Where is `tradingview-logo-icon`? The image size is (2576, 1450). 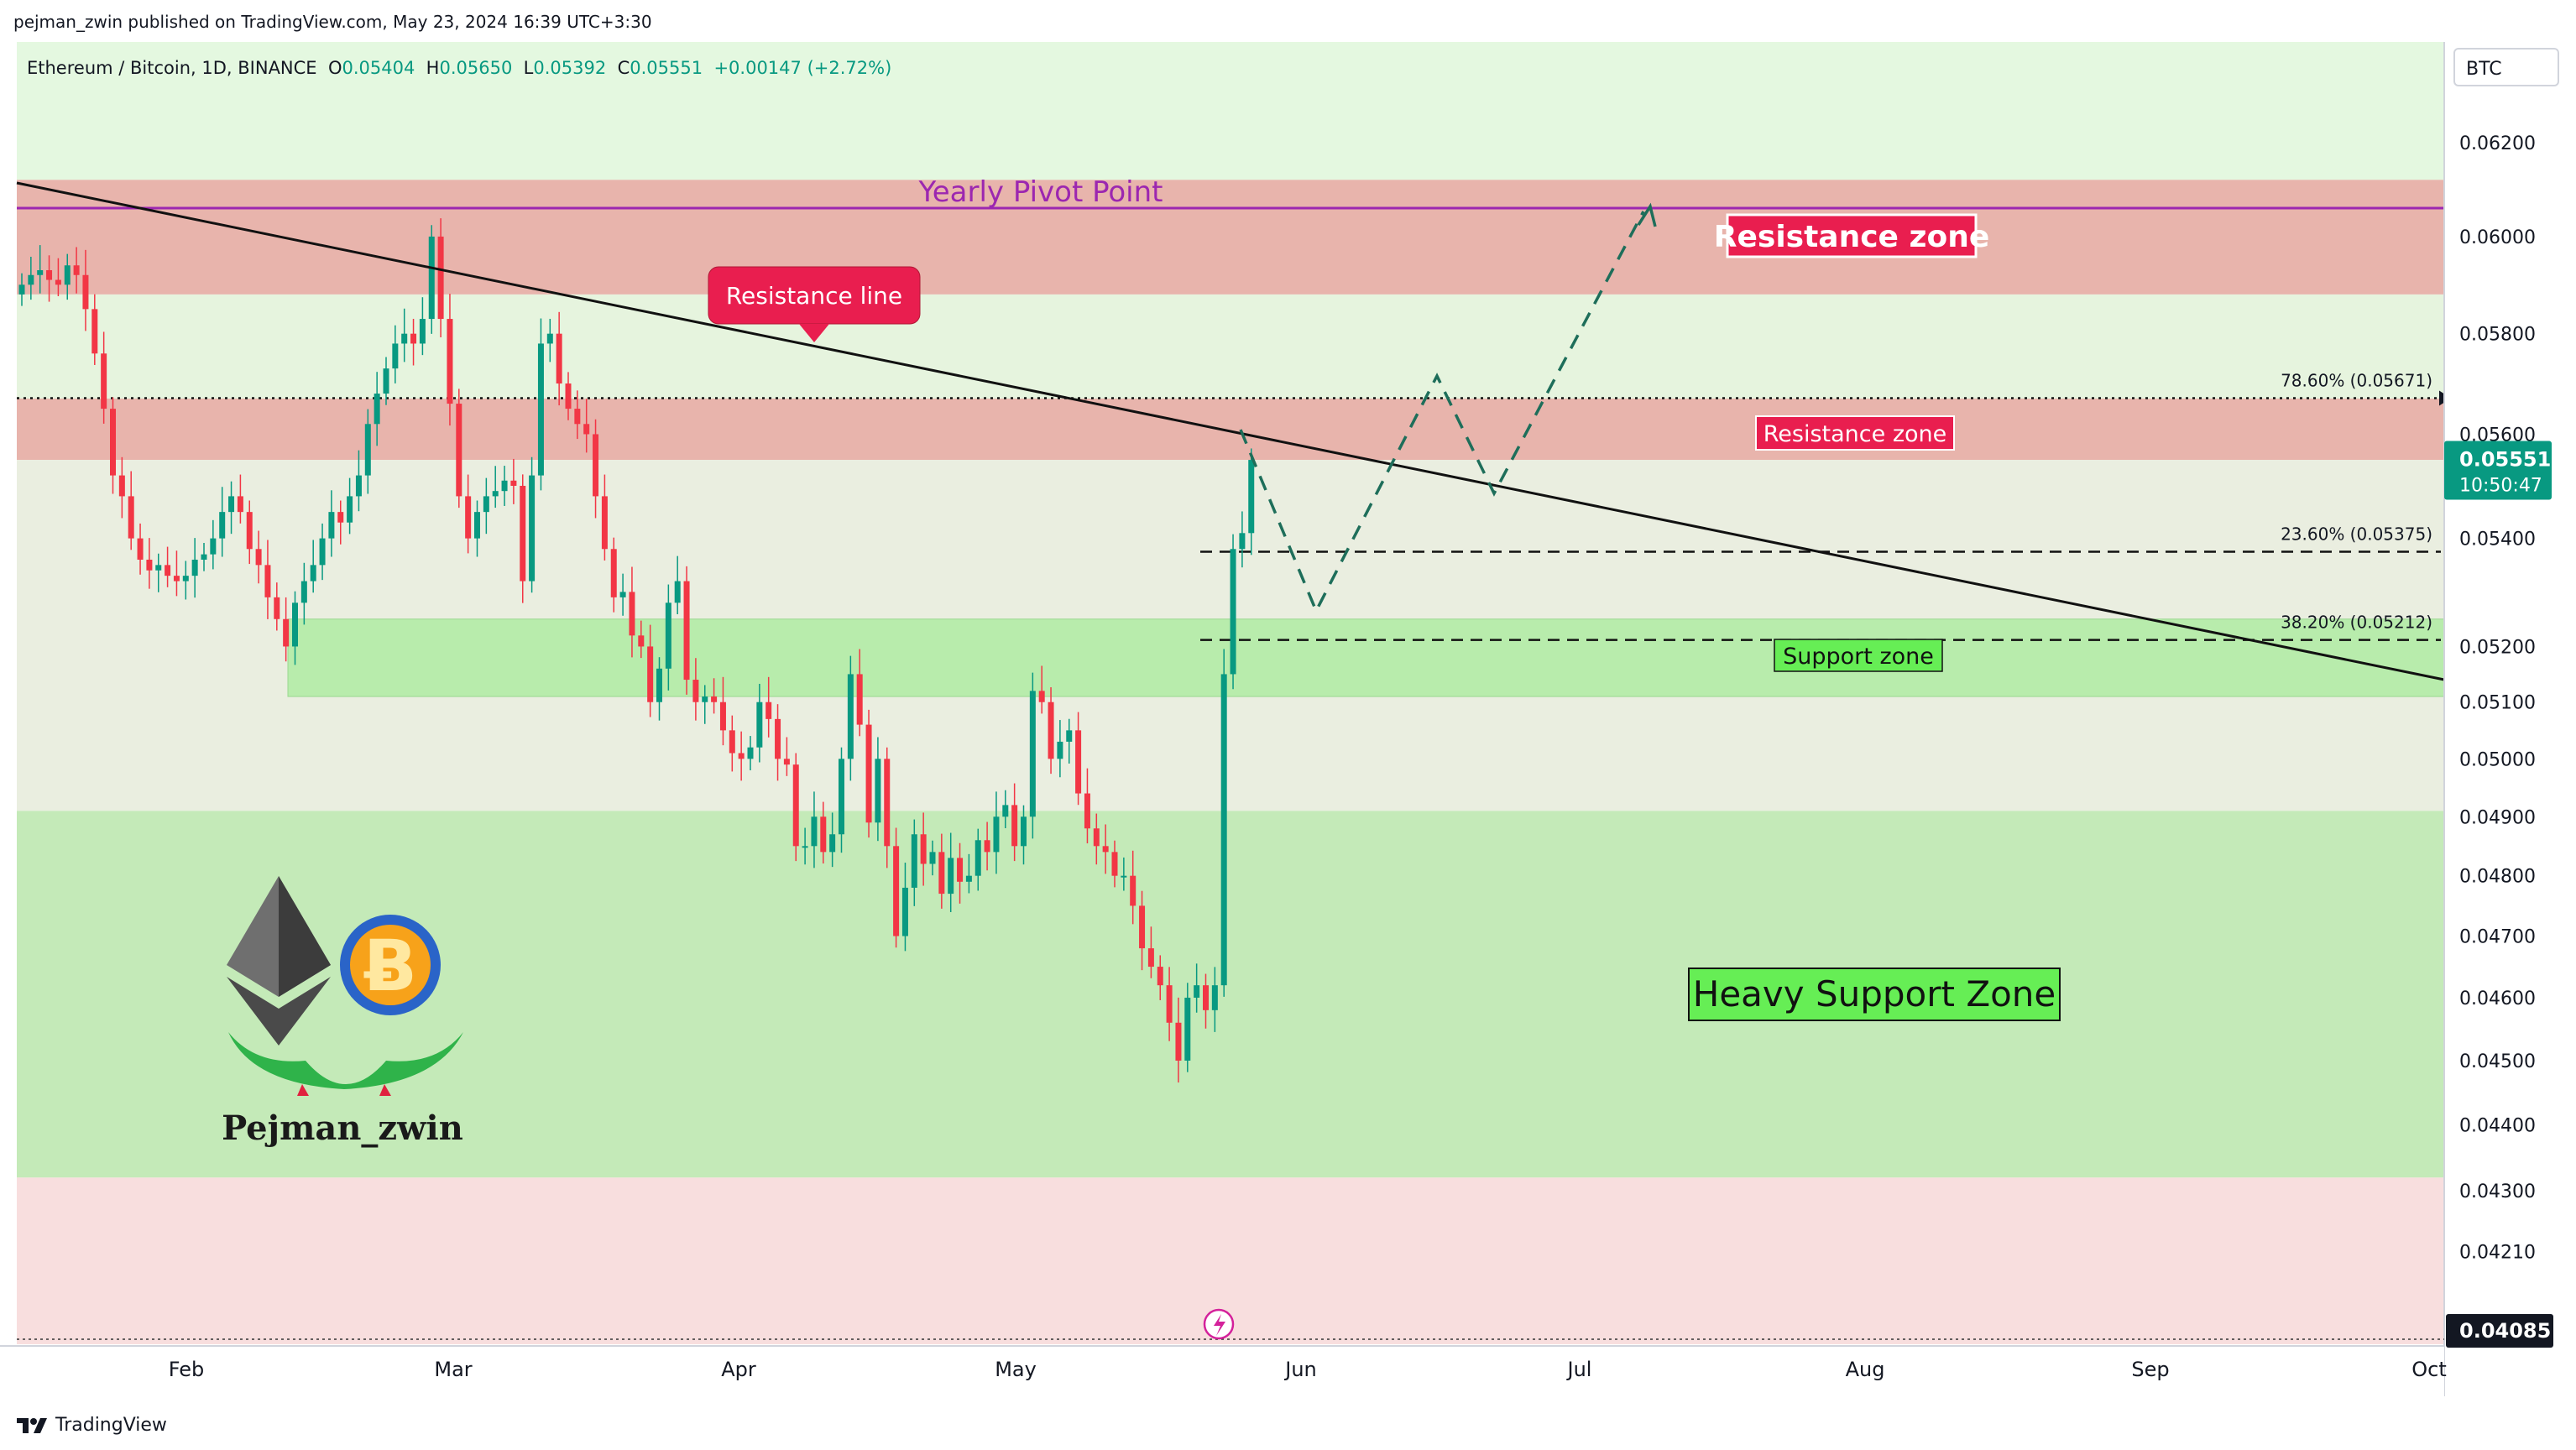 tradingview-logo-icon is located at coordinates (32, 1425).